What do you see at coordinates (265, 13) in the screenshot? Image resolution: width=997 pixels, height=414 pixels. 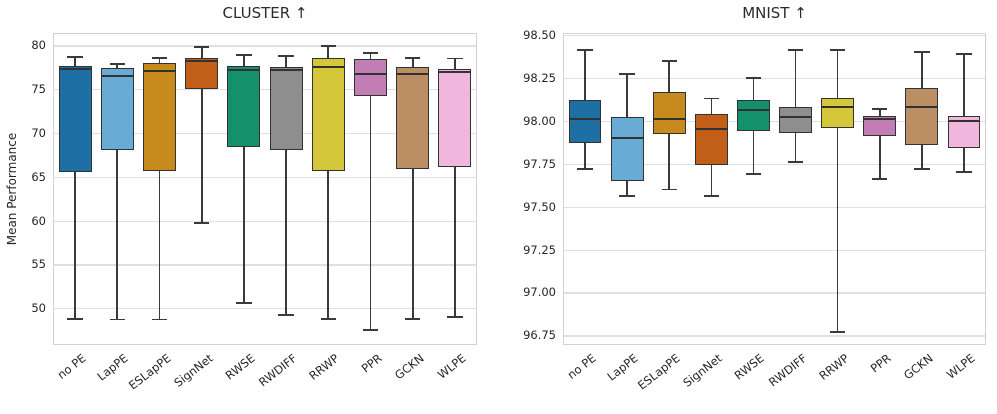 I see `cluster-title: CLUSTER ↑` at bounding box center [265, 13].